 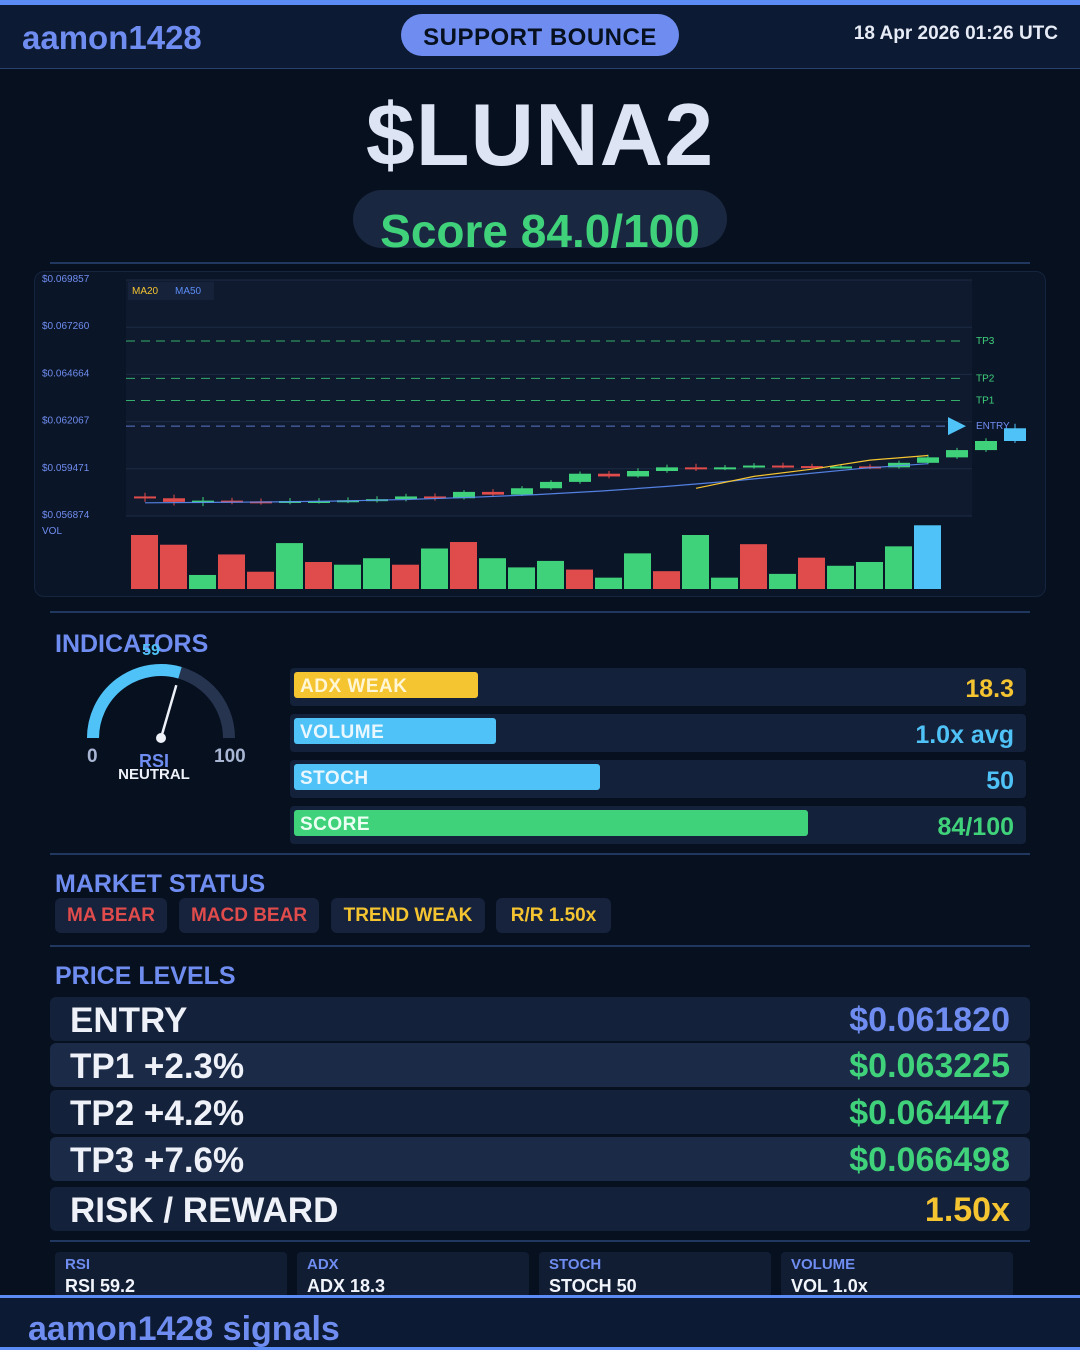 What do you see at coordinates (184, 1329) in the screenshot?
I see `footer-brand: aamon1428 signals` at bounding box center [184, 1329].